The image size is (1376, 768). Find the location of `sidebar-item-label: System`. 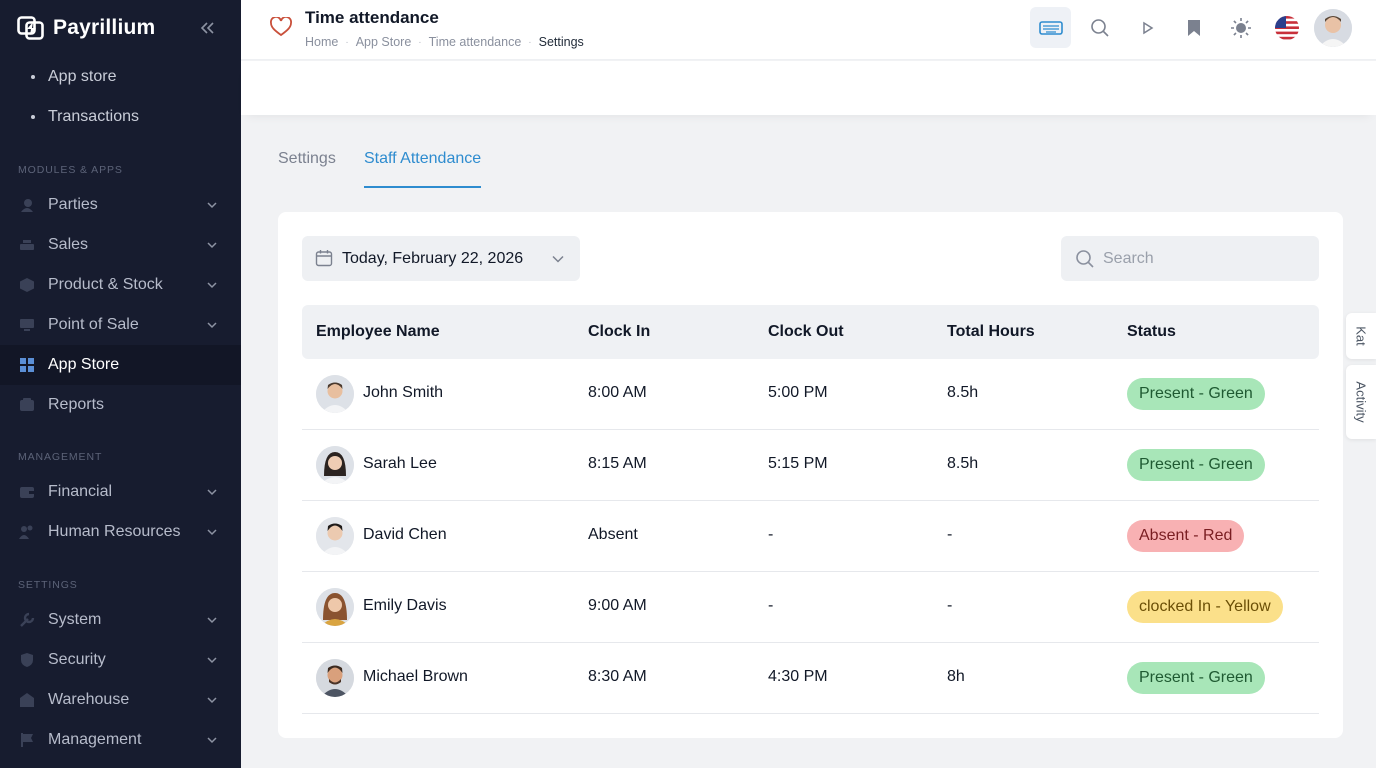

sidebar-item-label: System is located at coordinates (75, 619).